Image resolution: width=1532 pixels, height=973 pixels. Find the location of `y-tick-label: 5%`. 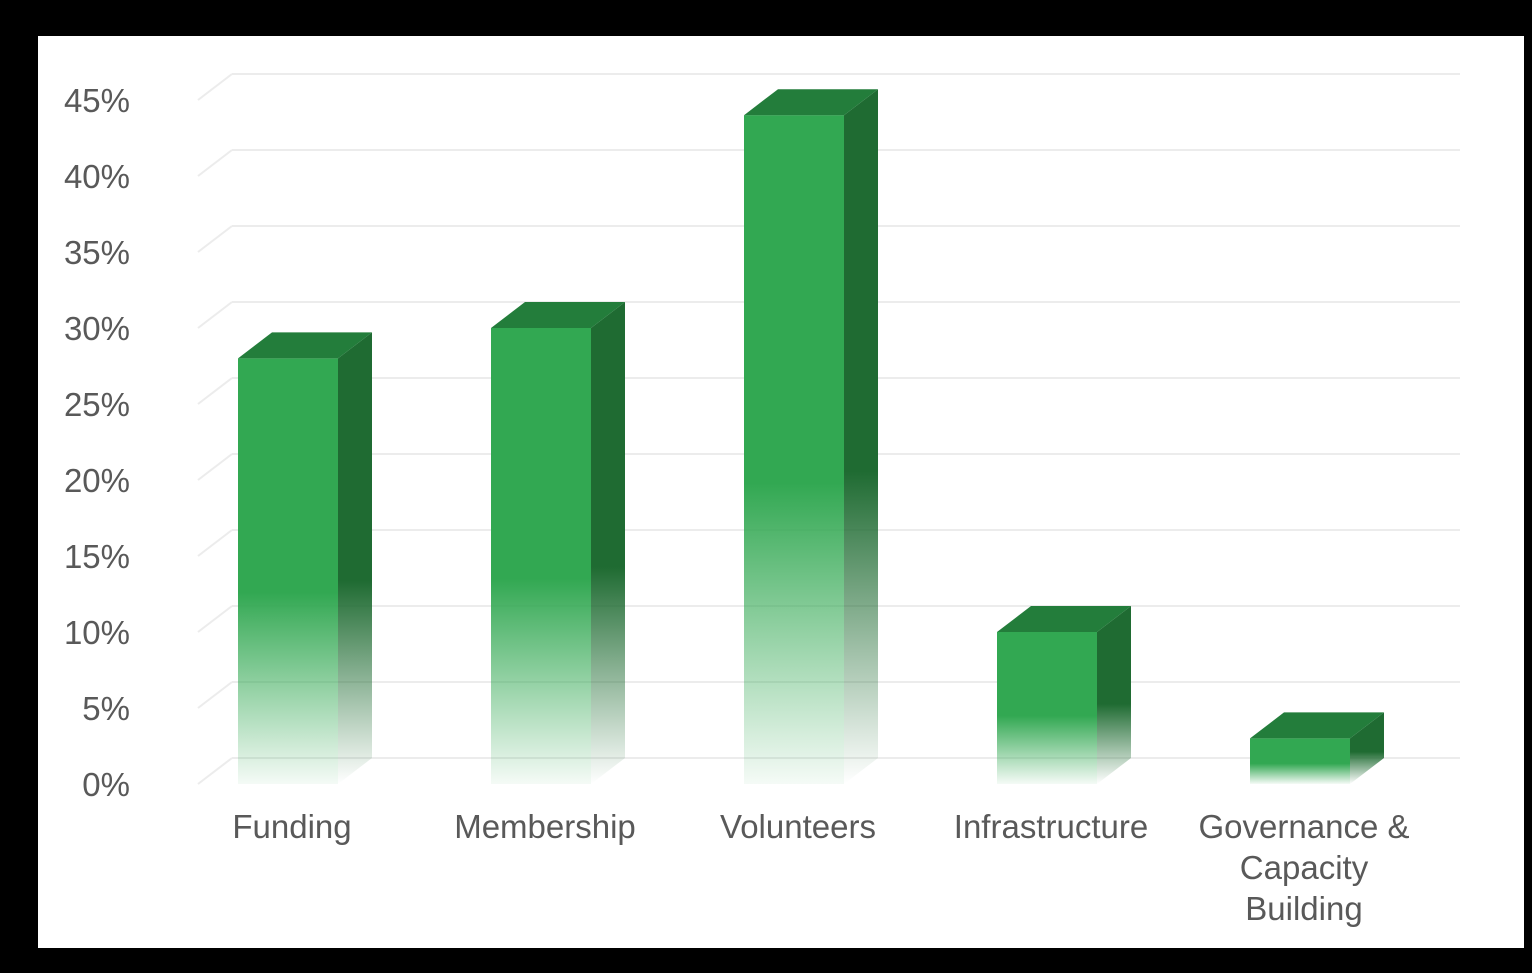

y-tick-label: 5% is located at coordinates (106, 708).